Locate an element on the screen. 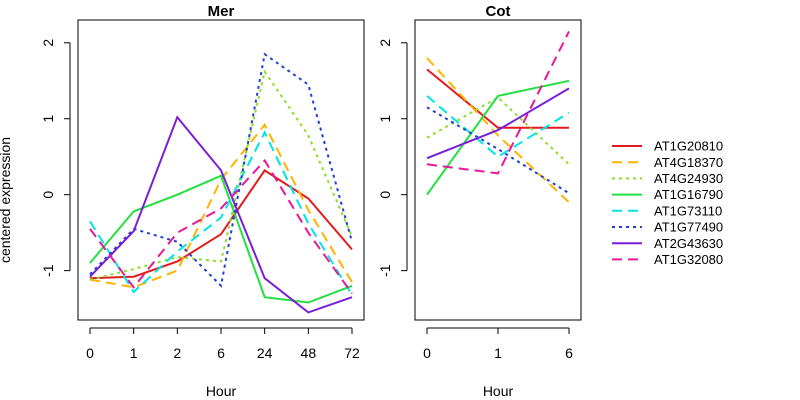 The width and height of the screenshot is (800, 400). legend-item: AT1G32080 is located at coordinates (667, 259).